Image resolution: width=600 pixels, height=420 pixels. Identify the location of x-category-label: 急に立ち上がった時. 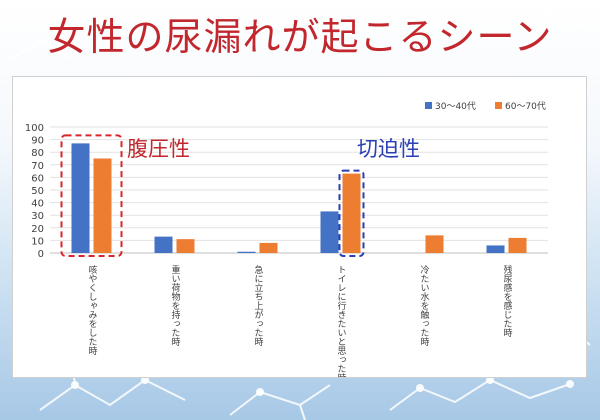
(258, 305).